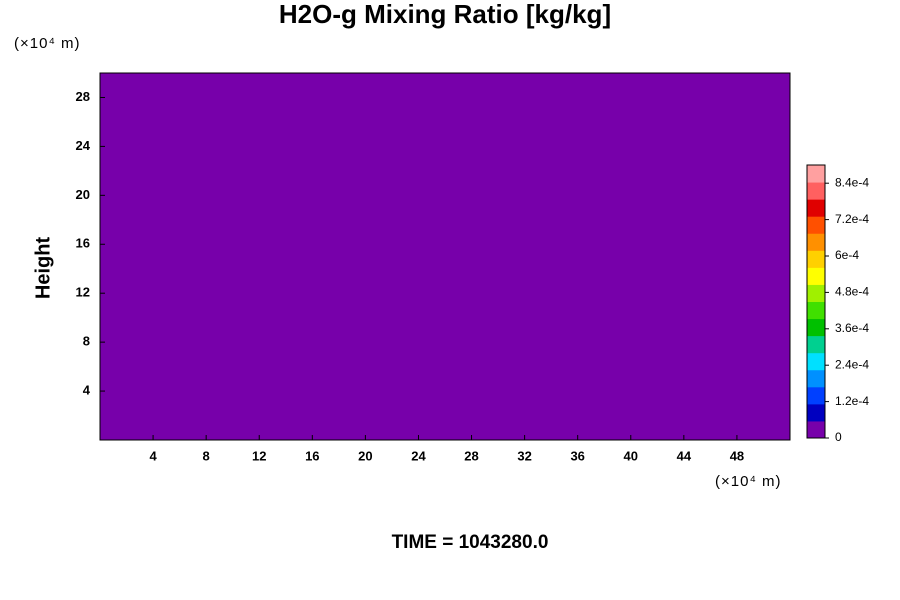 The height and width of the screenshot is (600, 900). Describe the element at coordinates (684, 455) in the screenshot. I see `x-tick-label: 44` at that location.